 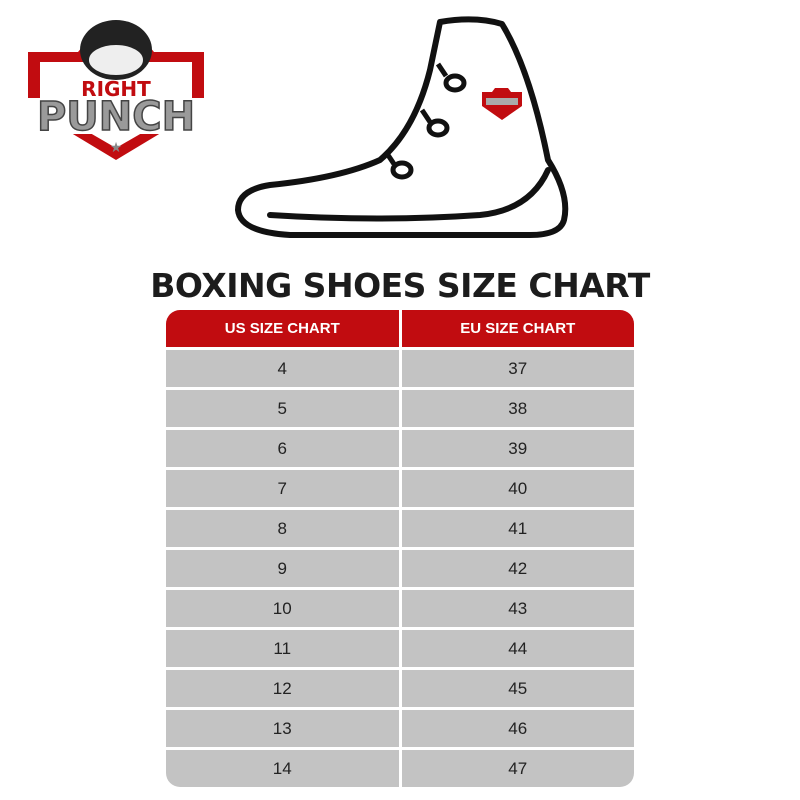 What do you see at coordinates (517, 408) in the screenshot?
I see `eu-size-cell: 38` at bounding box center [517, 408].